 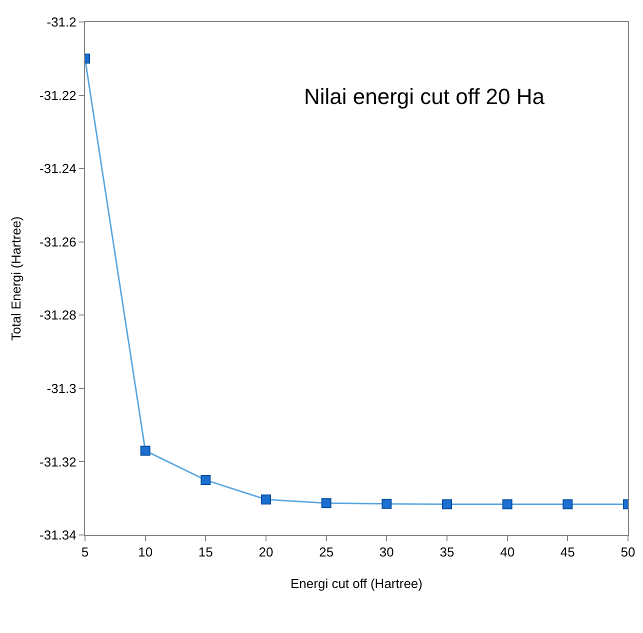 What do you see at coordinates (58, 242) in the screenshot?
I see `y-tick-label: -31.26` at bounding box center [58, 242].